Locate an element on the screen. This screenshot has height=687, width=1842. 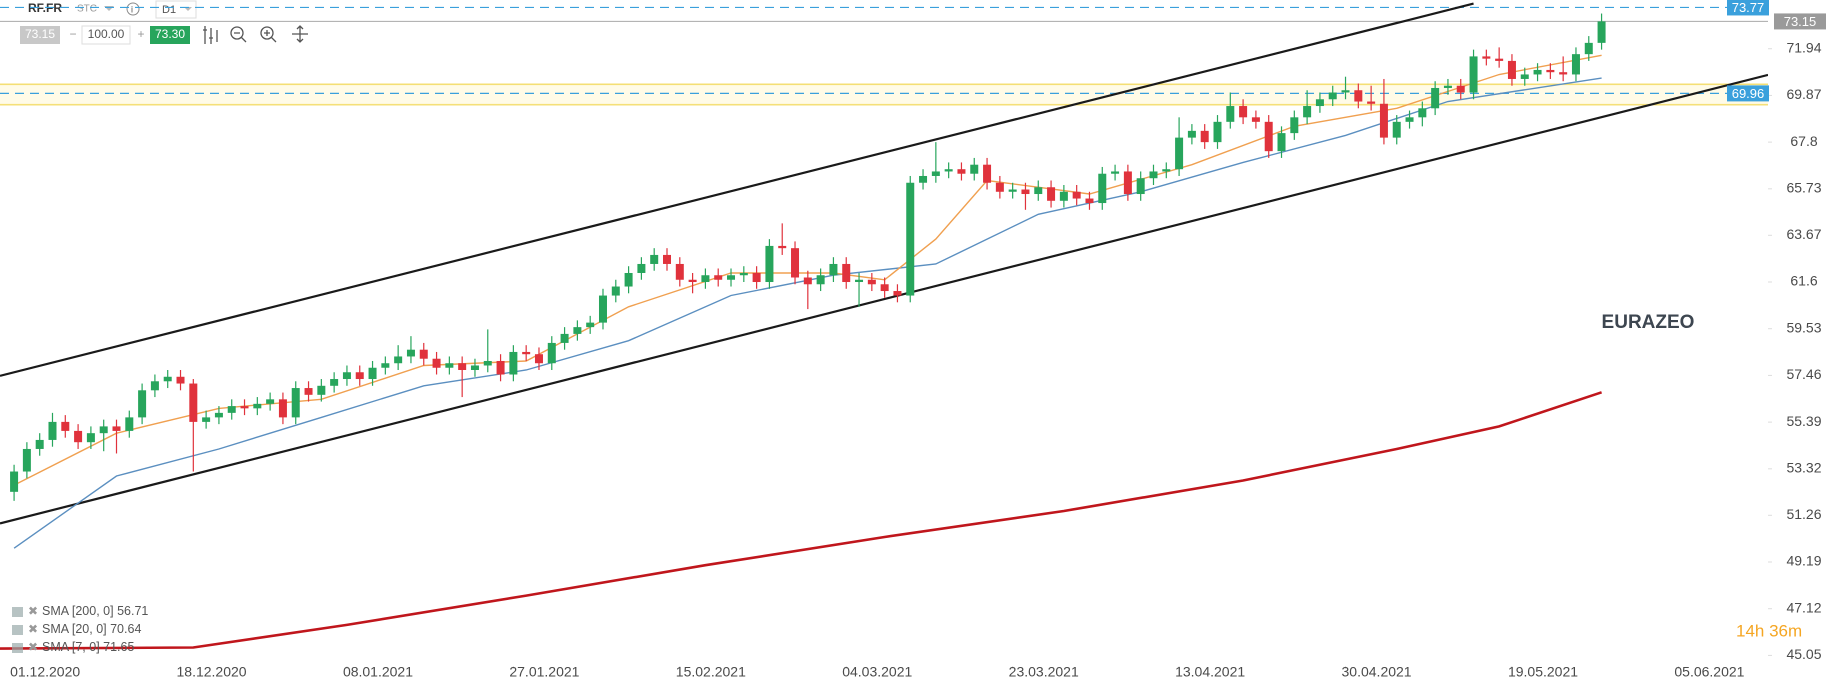
legend-name: SMA [20, 0] is located at coordinates (74, 629).